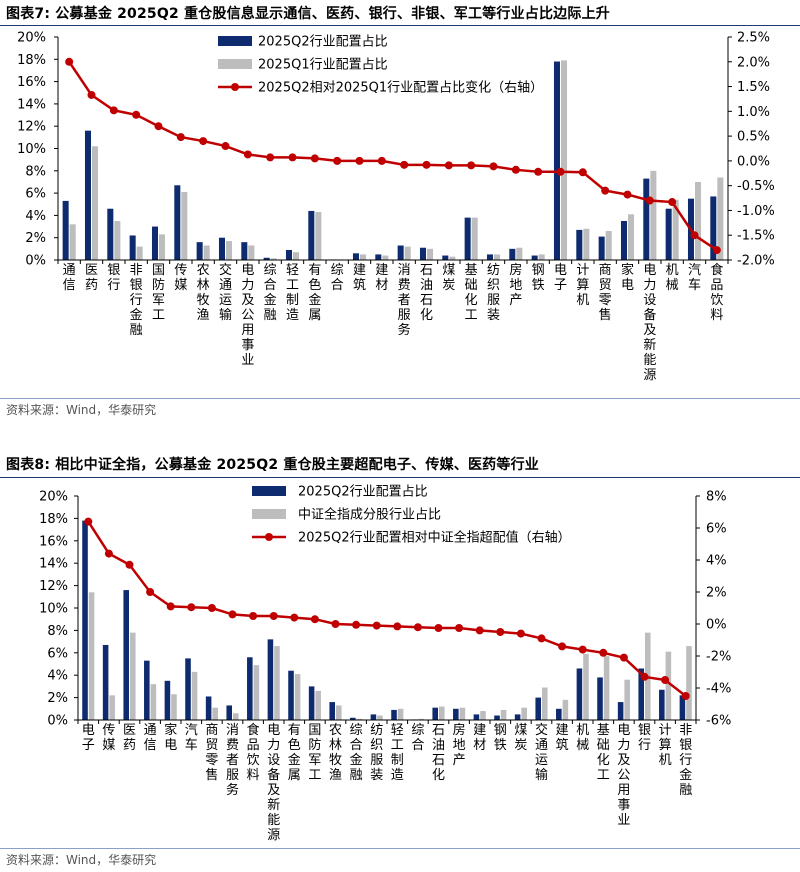  I want to click on bar-primary-轻工制造, so click(288, 254).